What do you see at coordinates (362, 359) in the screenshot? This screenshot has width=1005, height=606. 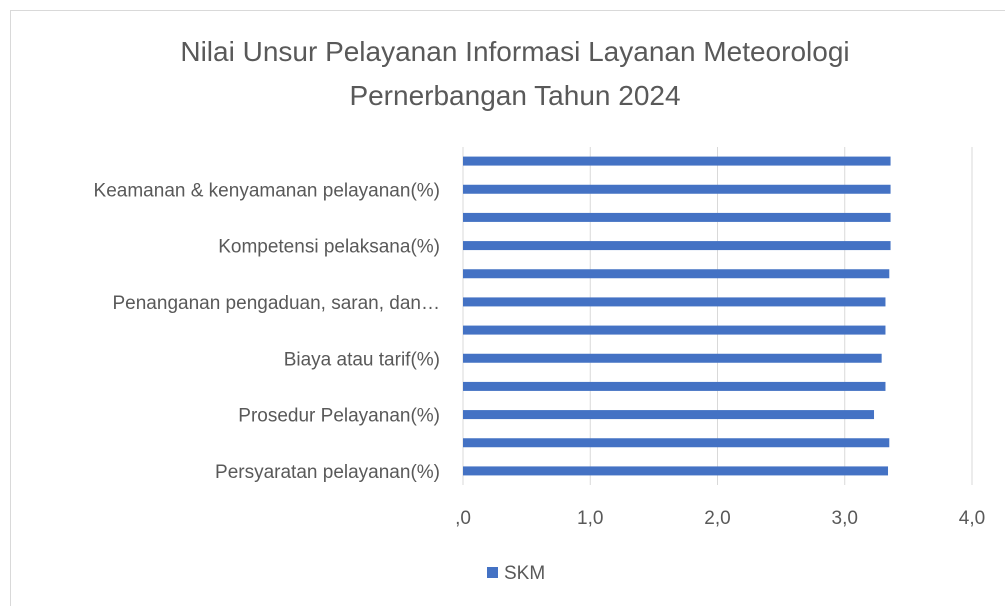 I see `y-tick-label: Biaya atau tarif(%)` at bounding box center [362, 359].